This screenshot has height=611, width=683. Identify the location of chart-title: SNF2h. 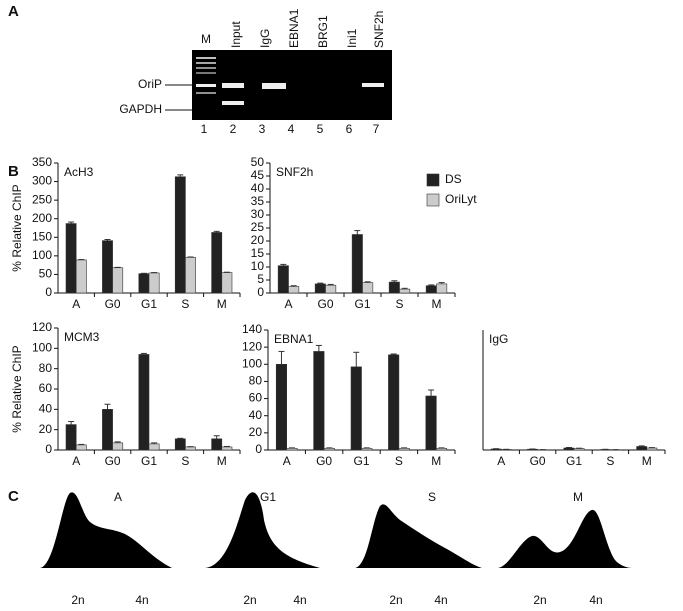
(294, 172).